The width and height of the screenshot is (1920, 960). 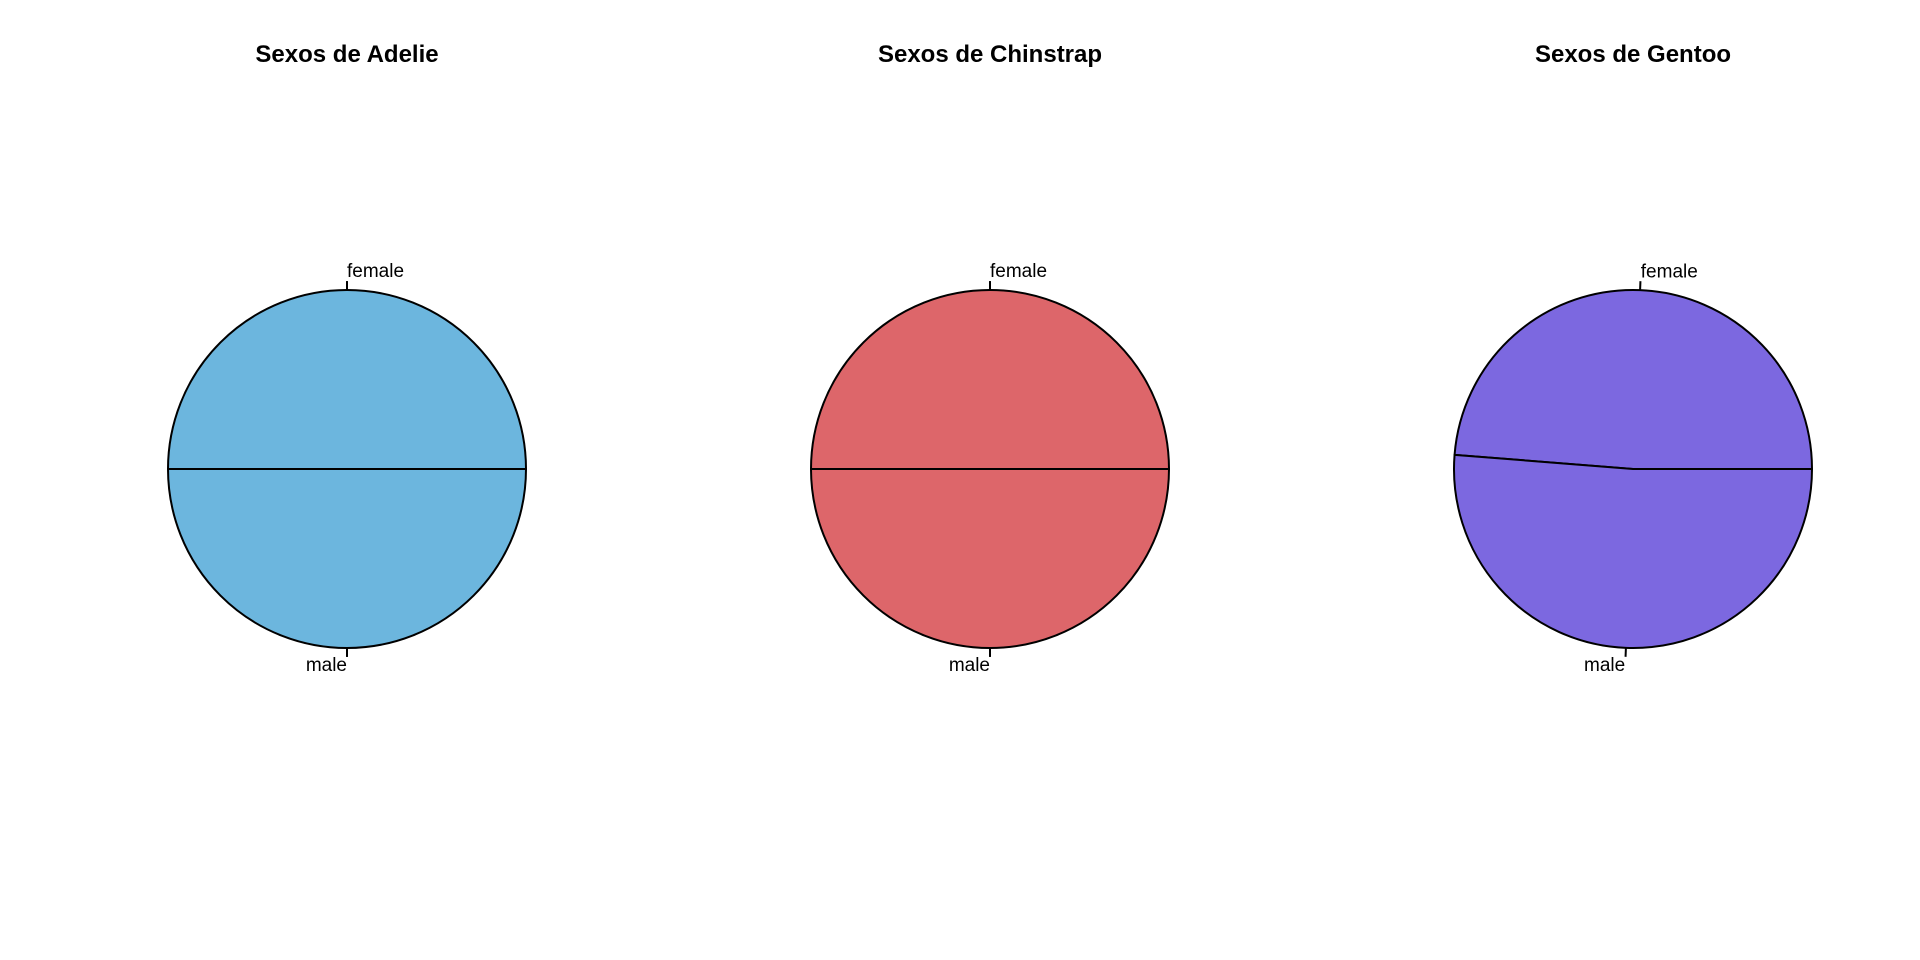 What do you see at coordinates (1633, 54) in the screenshot?
I see `chart-title: Sexos de Gentoo` at bounding box center [1633, 54].